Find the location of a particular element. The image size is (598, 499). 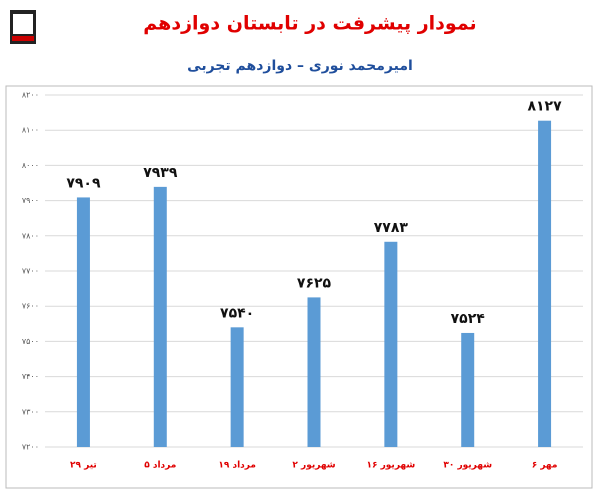

chart-title: نمودار پیشرفت در تابستان دوازدهم is located at coordinates (309, 24).